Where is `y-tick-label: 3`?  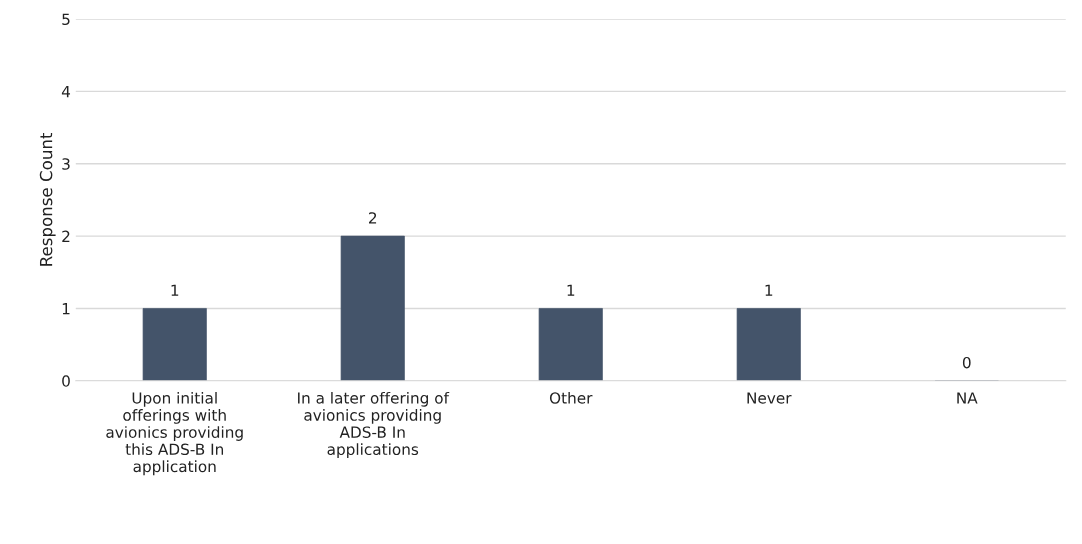
y-tick-label: 3 is located at coordinates (66, 164).